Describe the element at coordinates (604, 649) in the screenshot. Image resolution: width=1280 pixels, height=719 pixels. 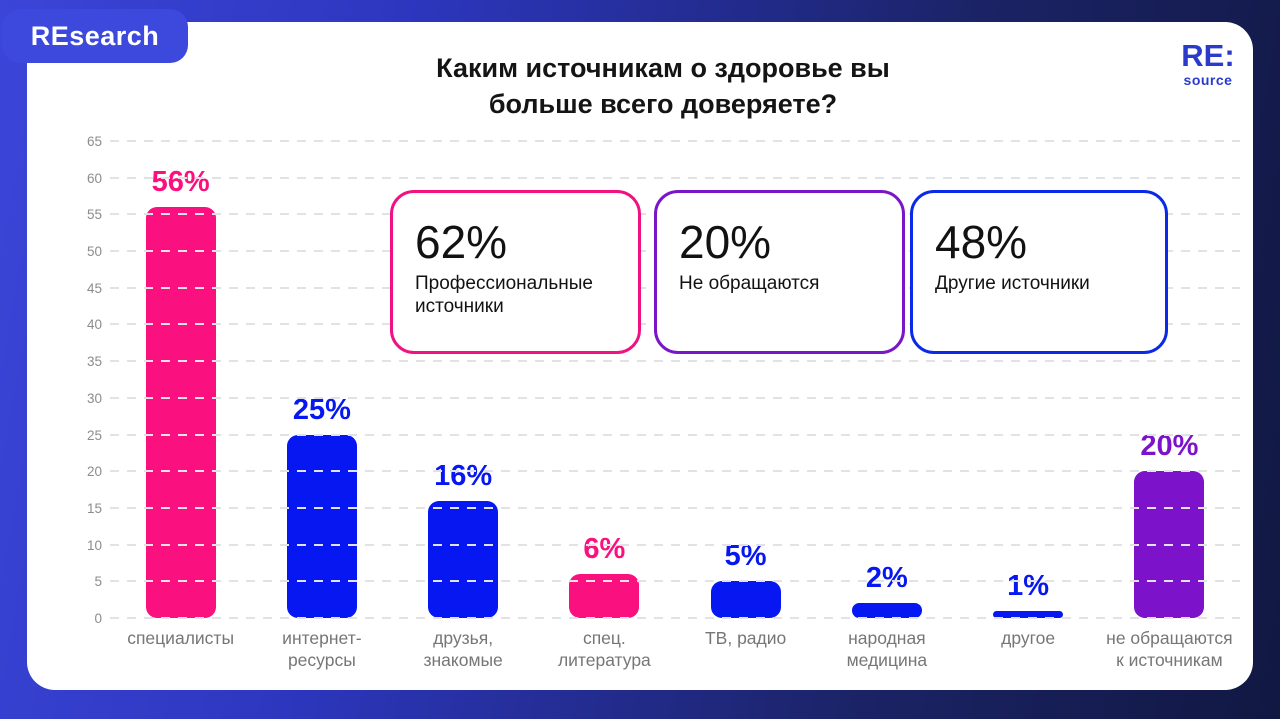
I see `x-axis-category-label: спец. литература` at that location.